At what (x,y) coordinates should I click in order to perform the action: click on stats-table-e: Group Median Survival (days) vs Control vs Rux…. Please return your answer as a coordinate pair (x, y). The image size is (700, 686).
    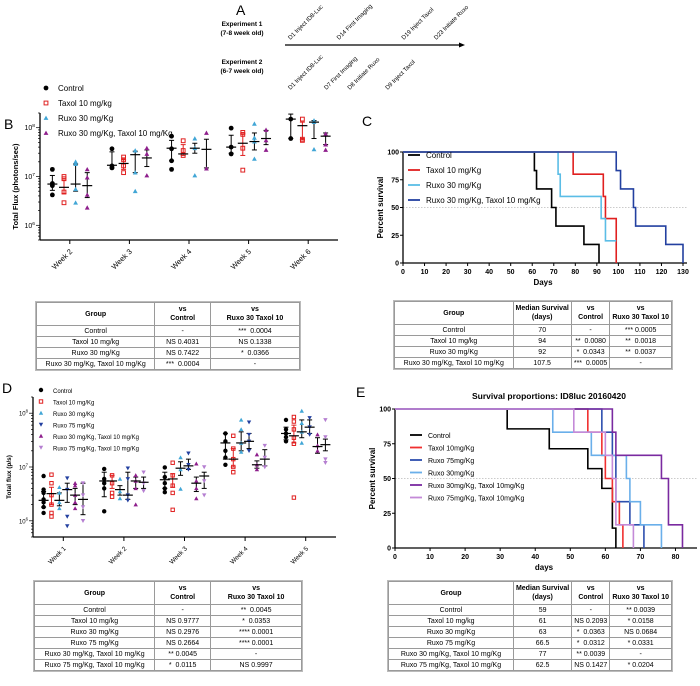
    Looking at the image, I should click on (530, 626).